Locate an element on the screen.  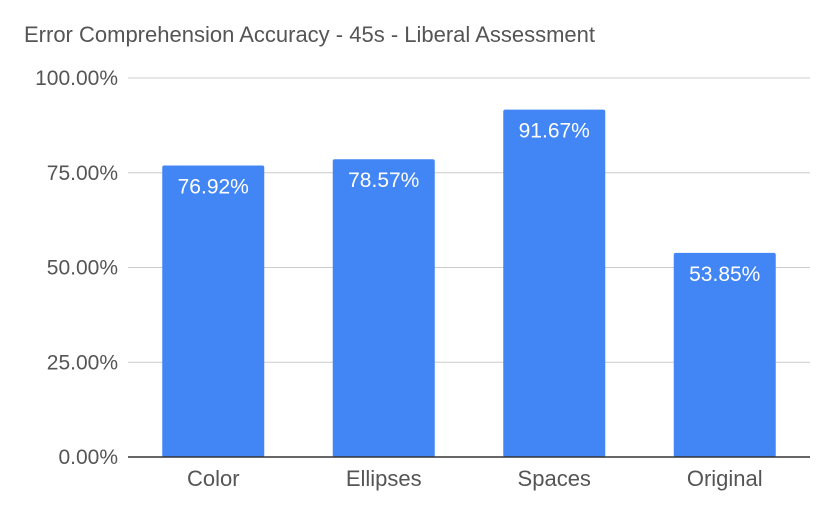
data-label: 53.85% is located at coordinates (724, 274).